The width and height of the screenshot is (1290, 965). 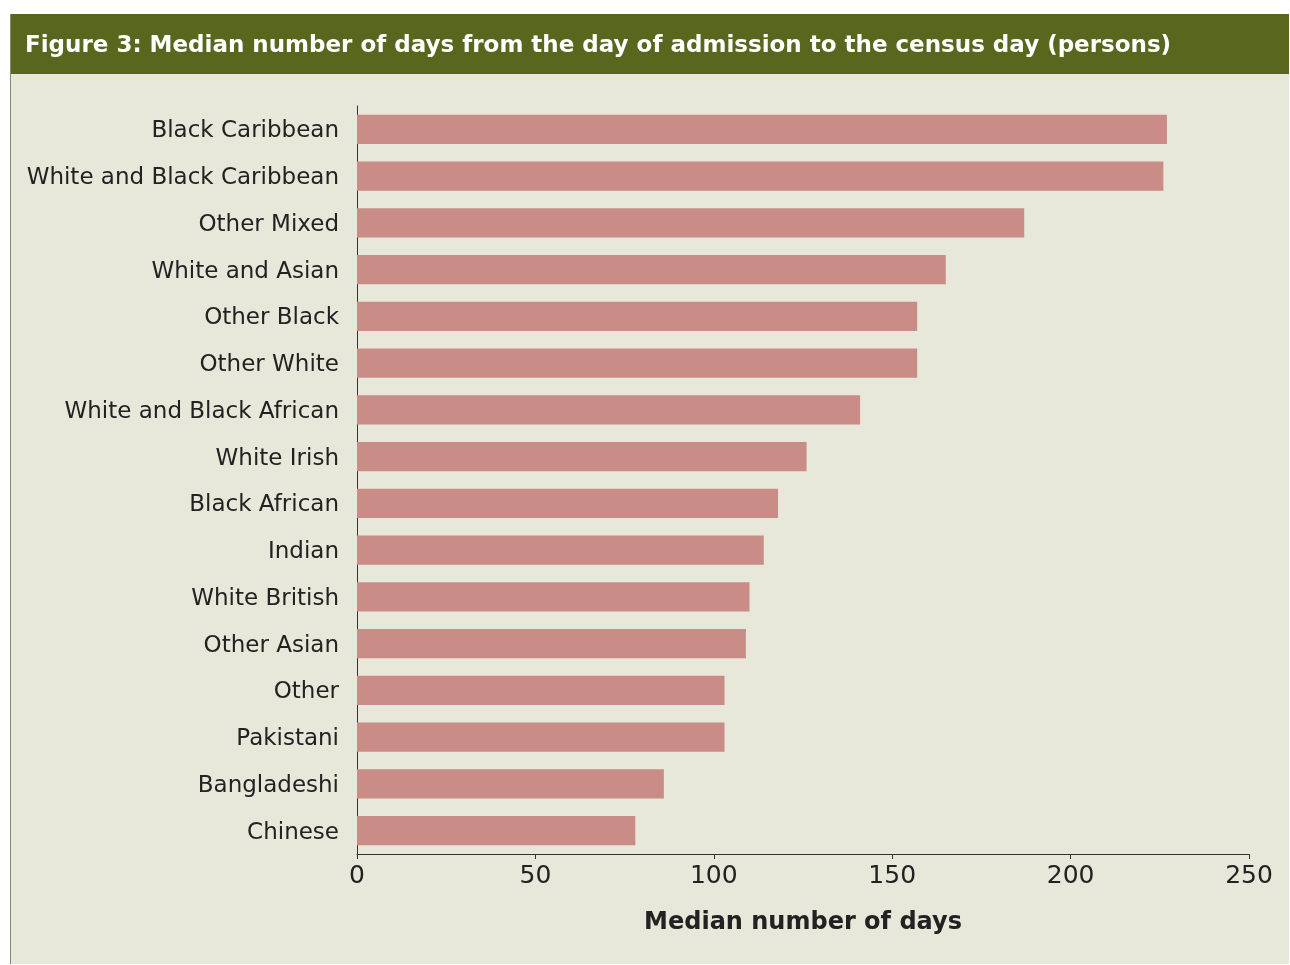 What do you see at coordinates (264, 503) in the screenshot?
I see `y-tick-label: Black African` at bounding box center [264, 503].